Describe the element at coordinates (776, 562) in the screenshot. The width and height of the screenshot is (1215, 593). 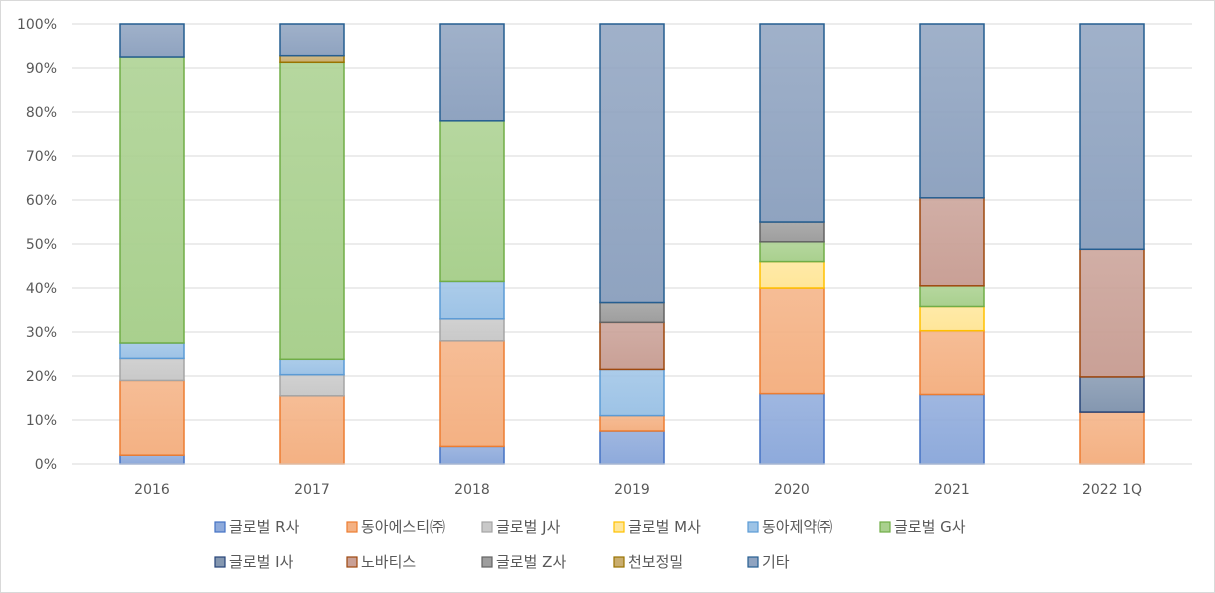
I see `legend-label: 기타` at that location.